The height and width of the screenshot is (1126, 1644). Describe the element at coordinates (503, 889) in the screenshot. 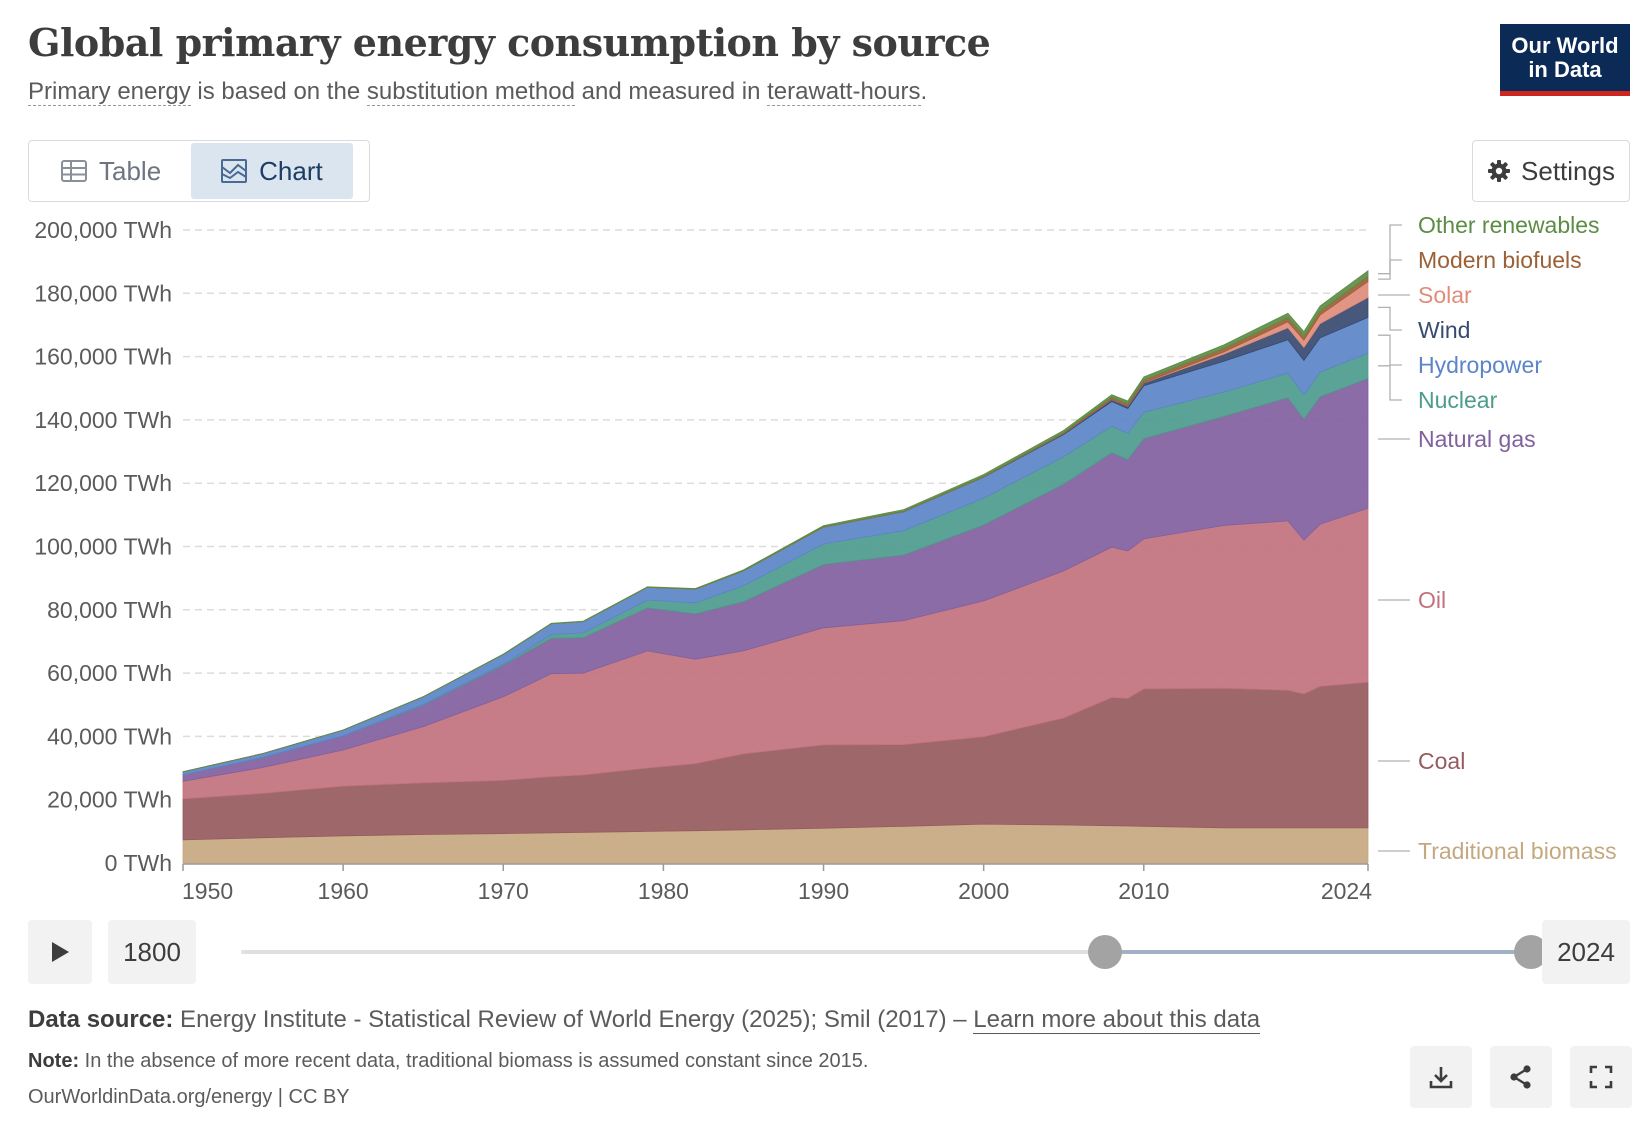

I see `x-tick-label: 1970` at that location.